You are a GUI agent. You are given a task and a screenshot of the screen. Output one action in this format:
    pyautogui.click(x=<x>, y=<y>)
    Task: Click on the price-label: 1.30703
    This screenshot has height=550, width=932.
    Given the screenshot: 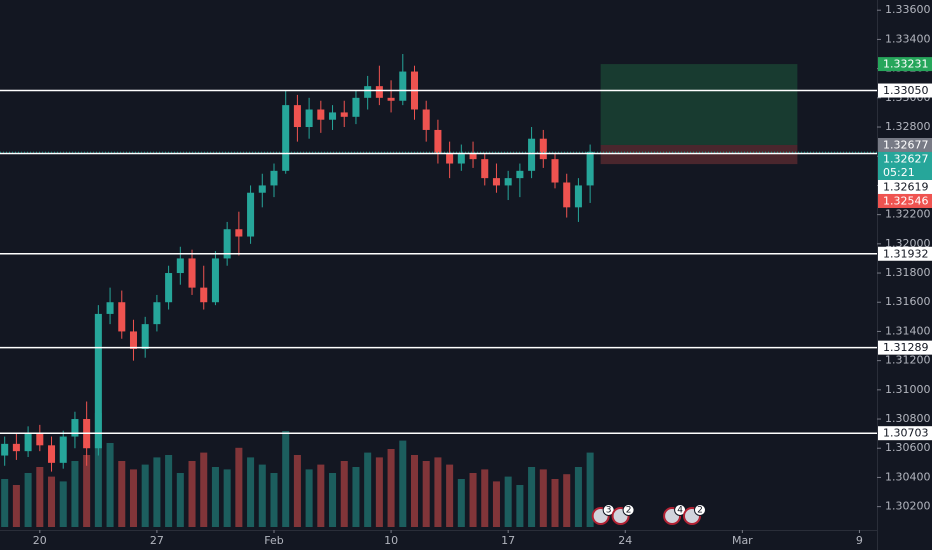 What is the action you would take?
    pyautogui.click(x=906, y=433)
    